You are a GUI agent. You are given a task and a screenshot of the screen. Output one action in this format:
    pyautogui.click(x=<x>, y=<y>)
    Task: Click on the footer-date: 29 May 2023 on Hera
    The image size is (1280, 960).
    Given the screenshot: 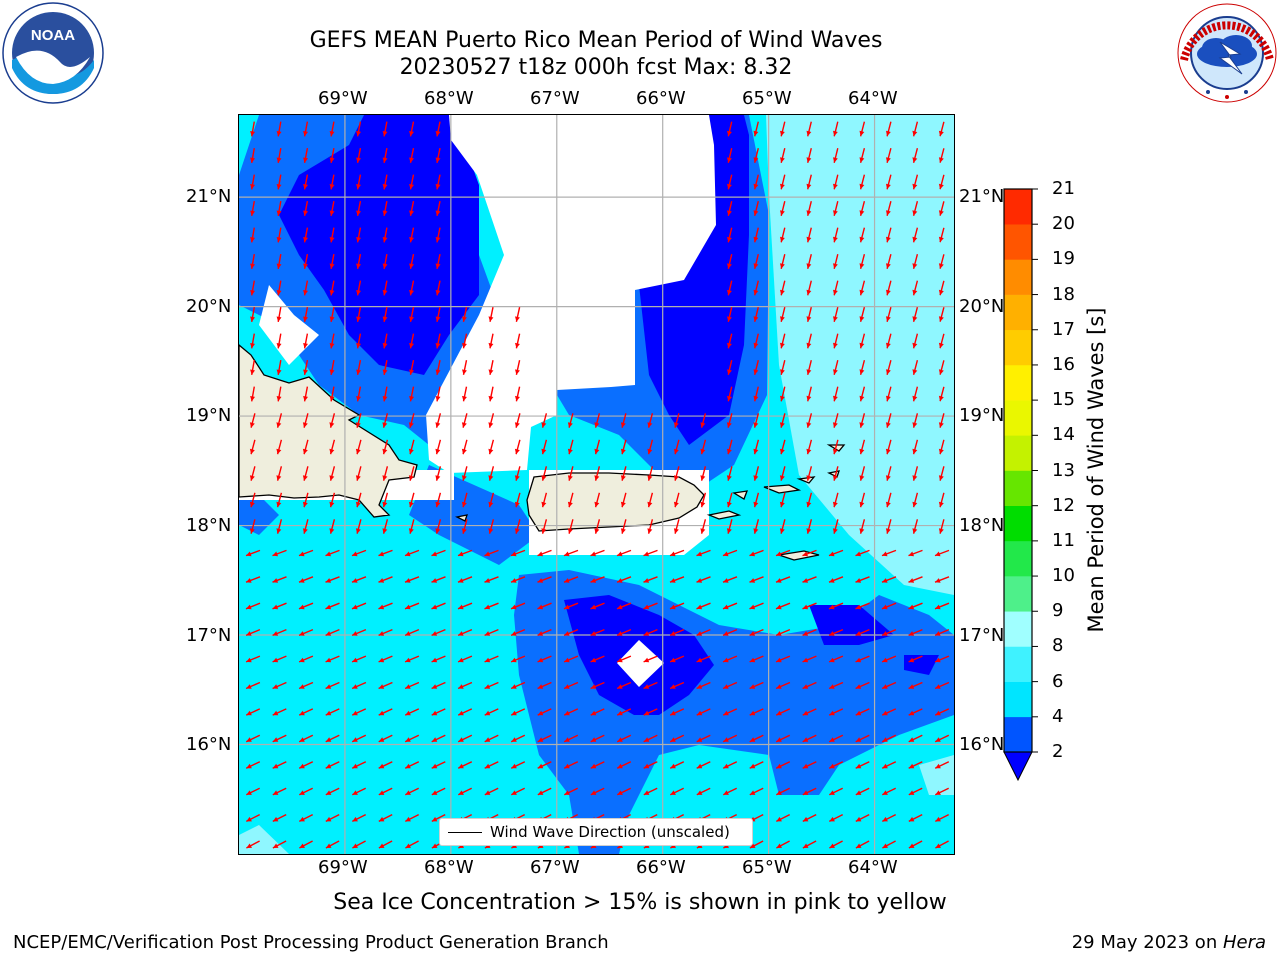 What is the action you would take?
    pyautogui.click(x=1169, y=942)
    